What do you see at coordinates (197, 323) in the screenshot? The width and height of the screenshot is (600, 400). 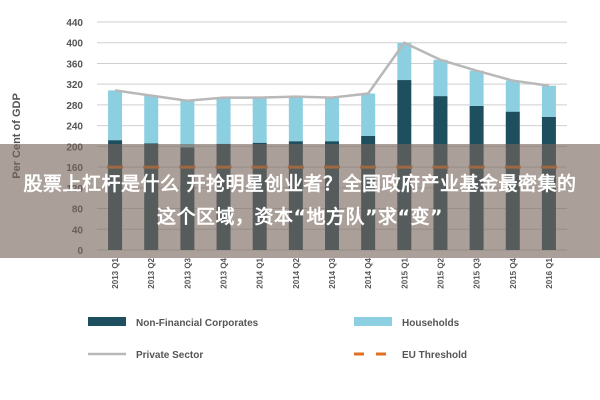 I see `legend-label-non-financial-corporates: Non-Financial Corporates` at bounding box center [197, 323].